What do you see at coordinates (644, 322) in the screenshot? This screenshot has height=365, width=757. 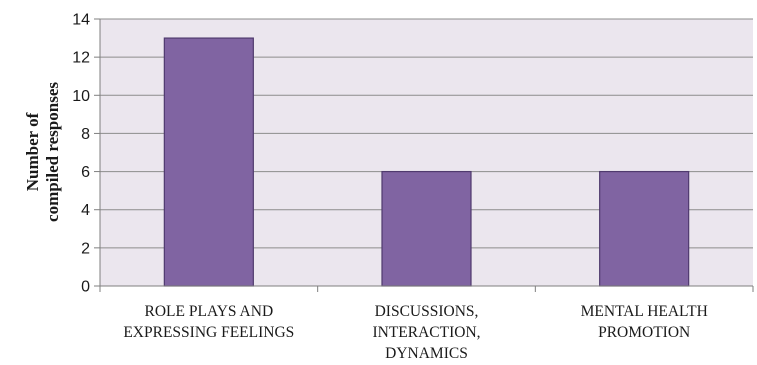 I see `x-category-label: MENTAL HEALTH PROMOTION` at bounding box center [644, 322].